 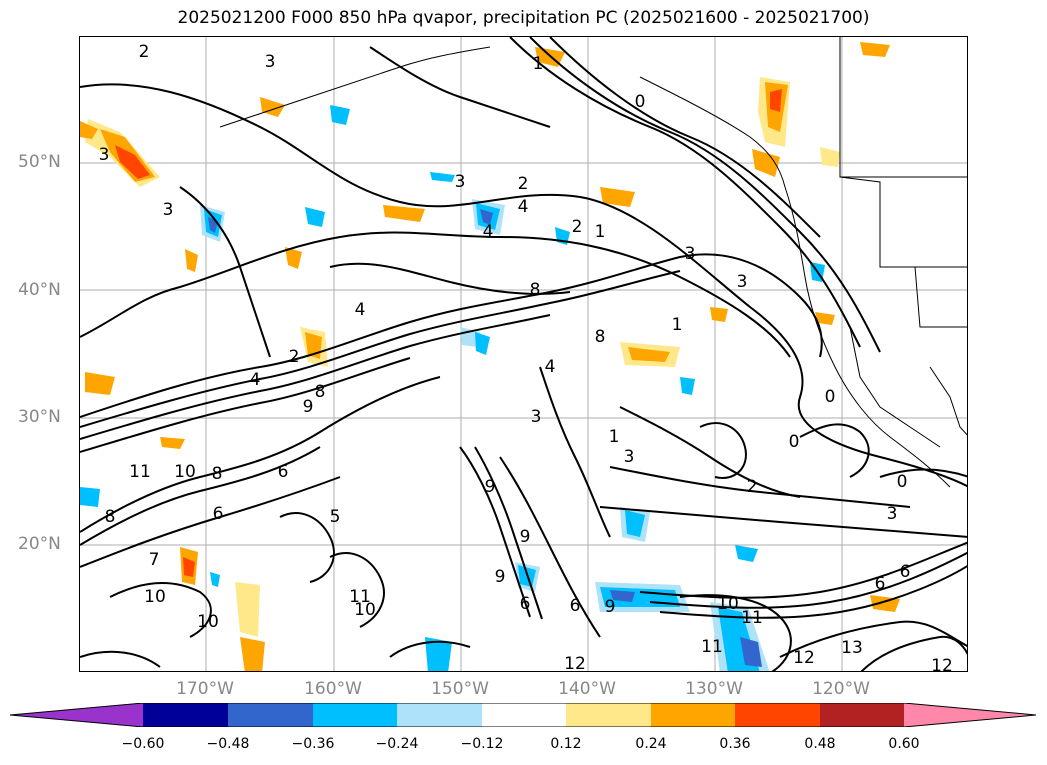 What do you see at coordinates (970, 715) in the screenshot?
I see `colorbar-extend-high` at bounding box center [970, 715].